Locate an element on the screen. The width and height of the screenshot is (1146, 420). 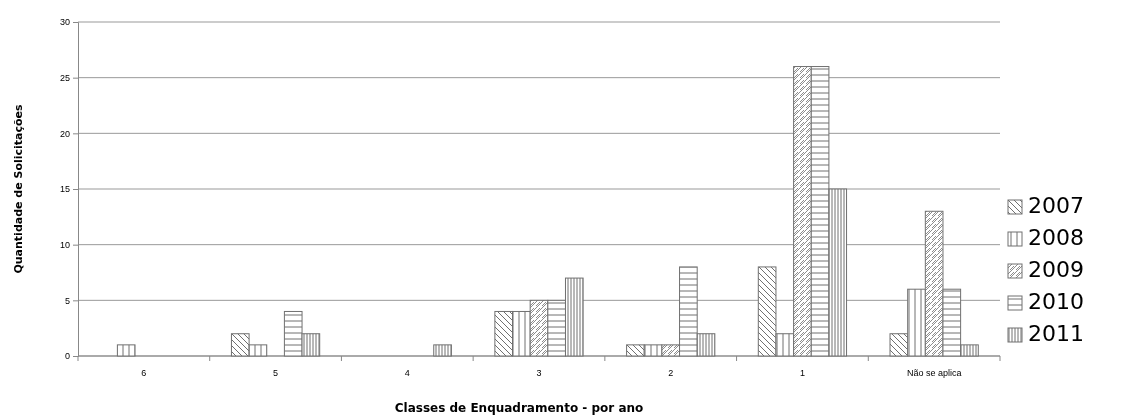
y-tick-label: 25 is located at coordinates (64, 78).